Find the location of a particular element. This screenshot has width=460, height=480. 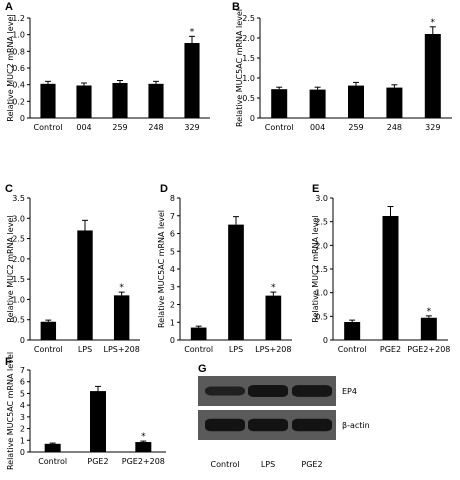

panel-label: G is located at coordinates (202, 369).